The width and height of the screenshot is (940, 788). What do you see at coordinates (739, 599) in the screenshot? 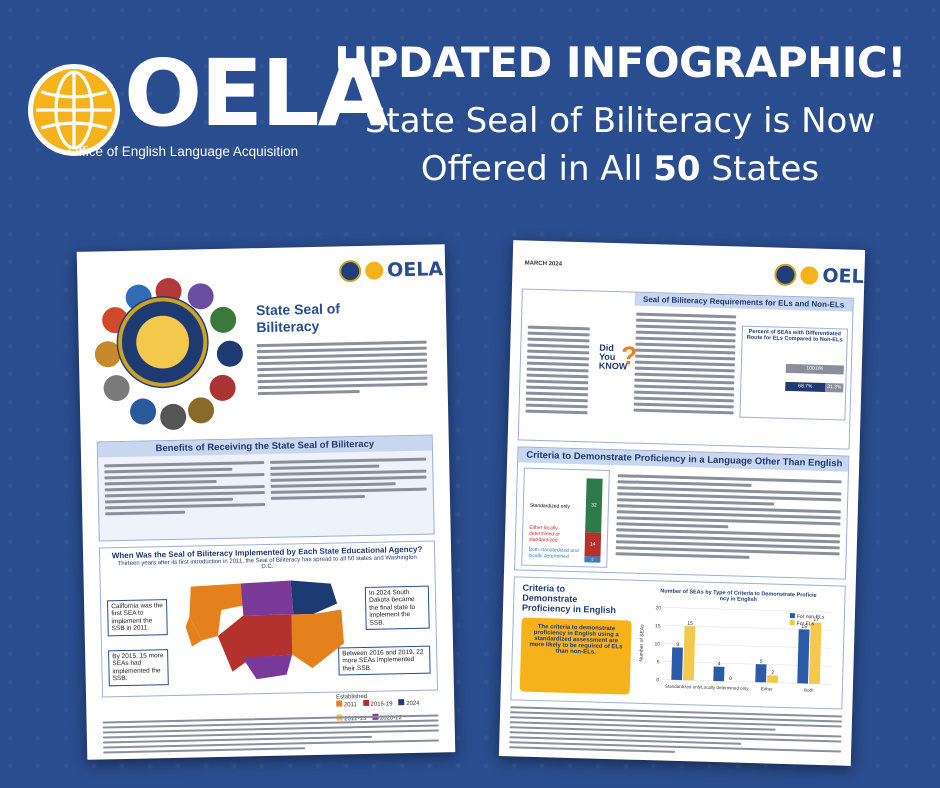
I see `chart-title-cont: ncy in English` at bounding box center [739, 599].